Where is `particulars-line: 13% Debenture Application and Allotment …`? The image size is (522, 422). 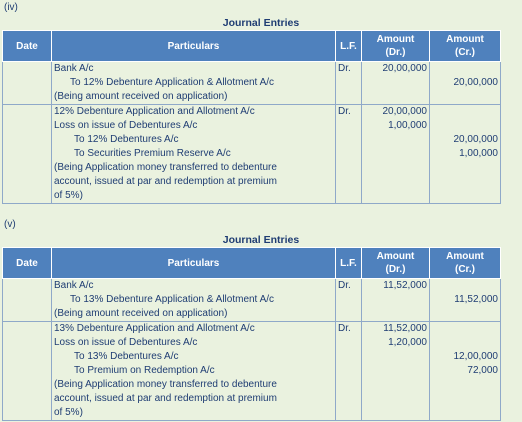 particulars-line: 13% Debenture Application and Allotment … is located at coordinates (154, 328).